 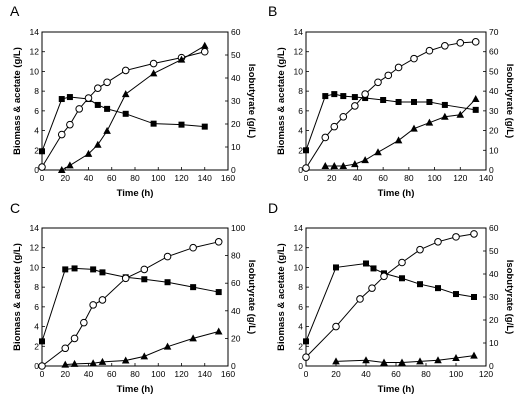 I want to click on y2-tick-label: 50, so click(x=236, y=55).